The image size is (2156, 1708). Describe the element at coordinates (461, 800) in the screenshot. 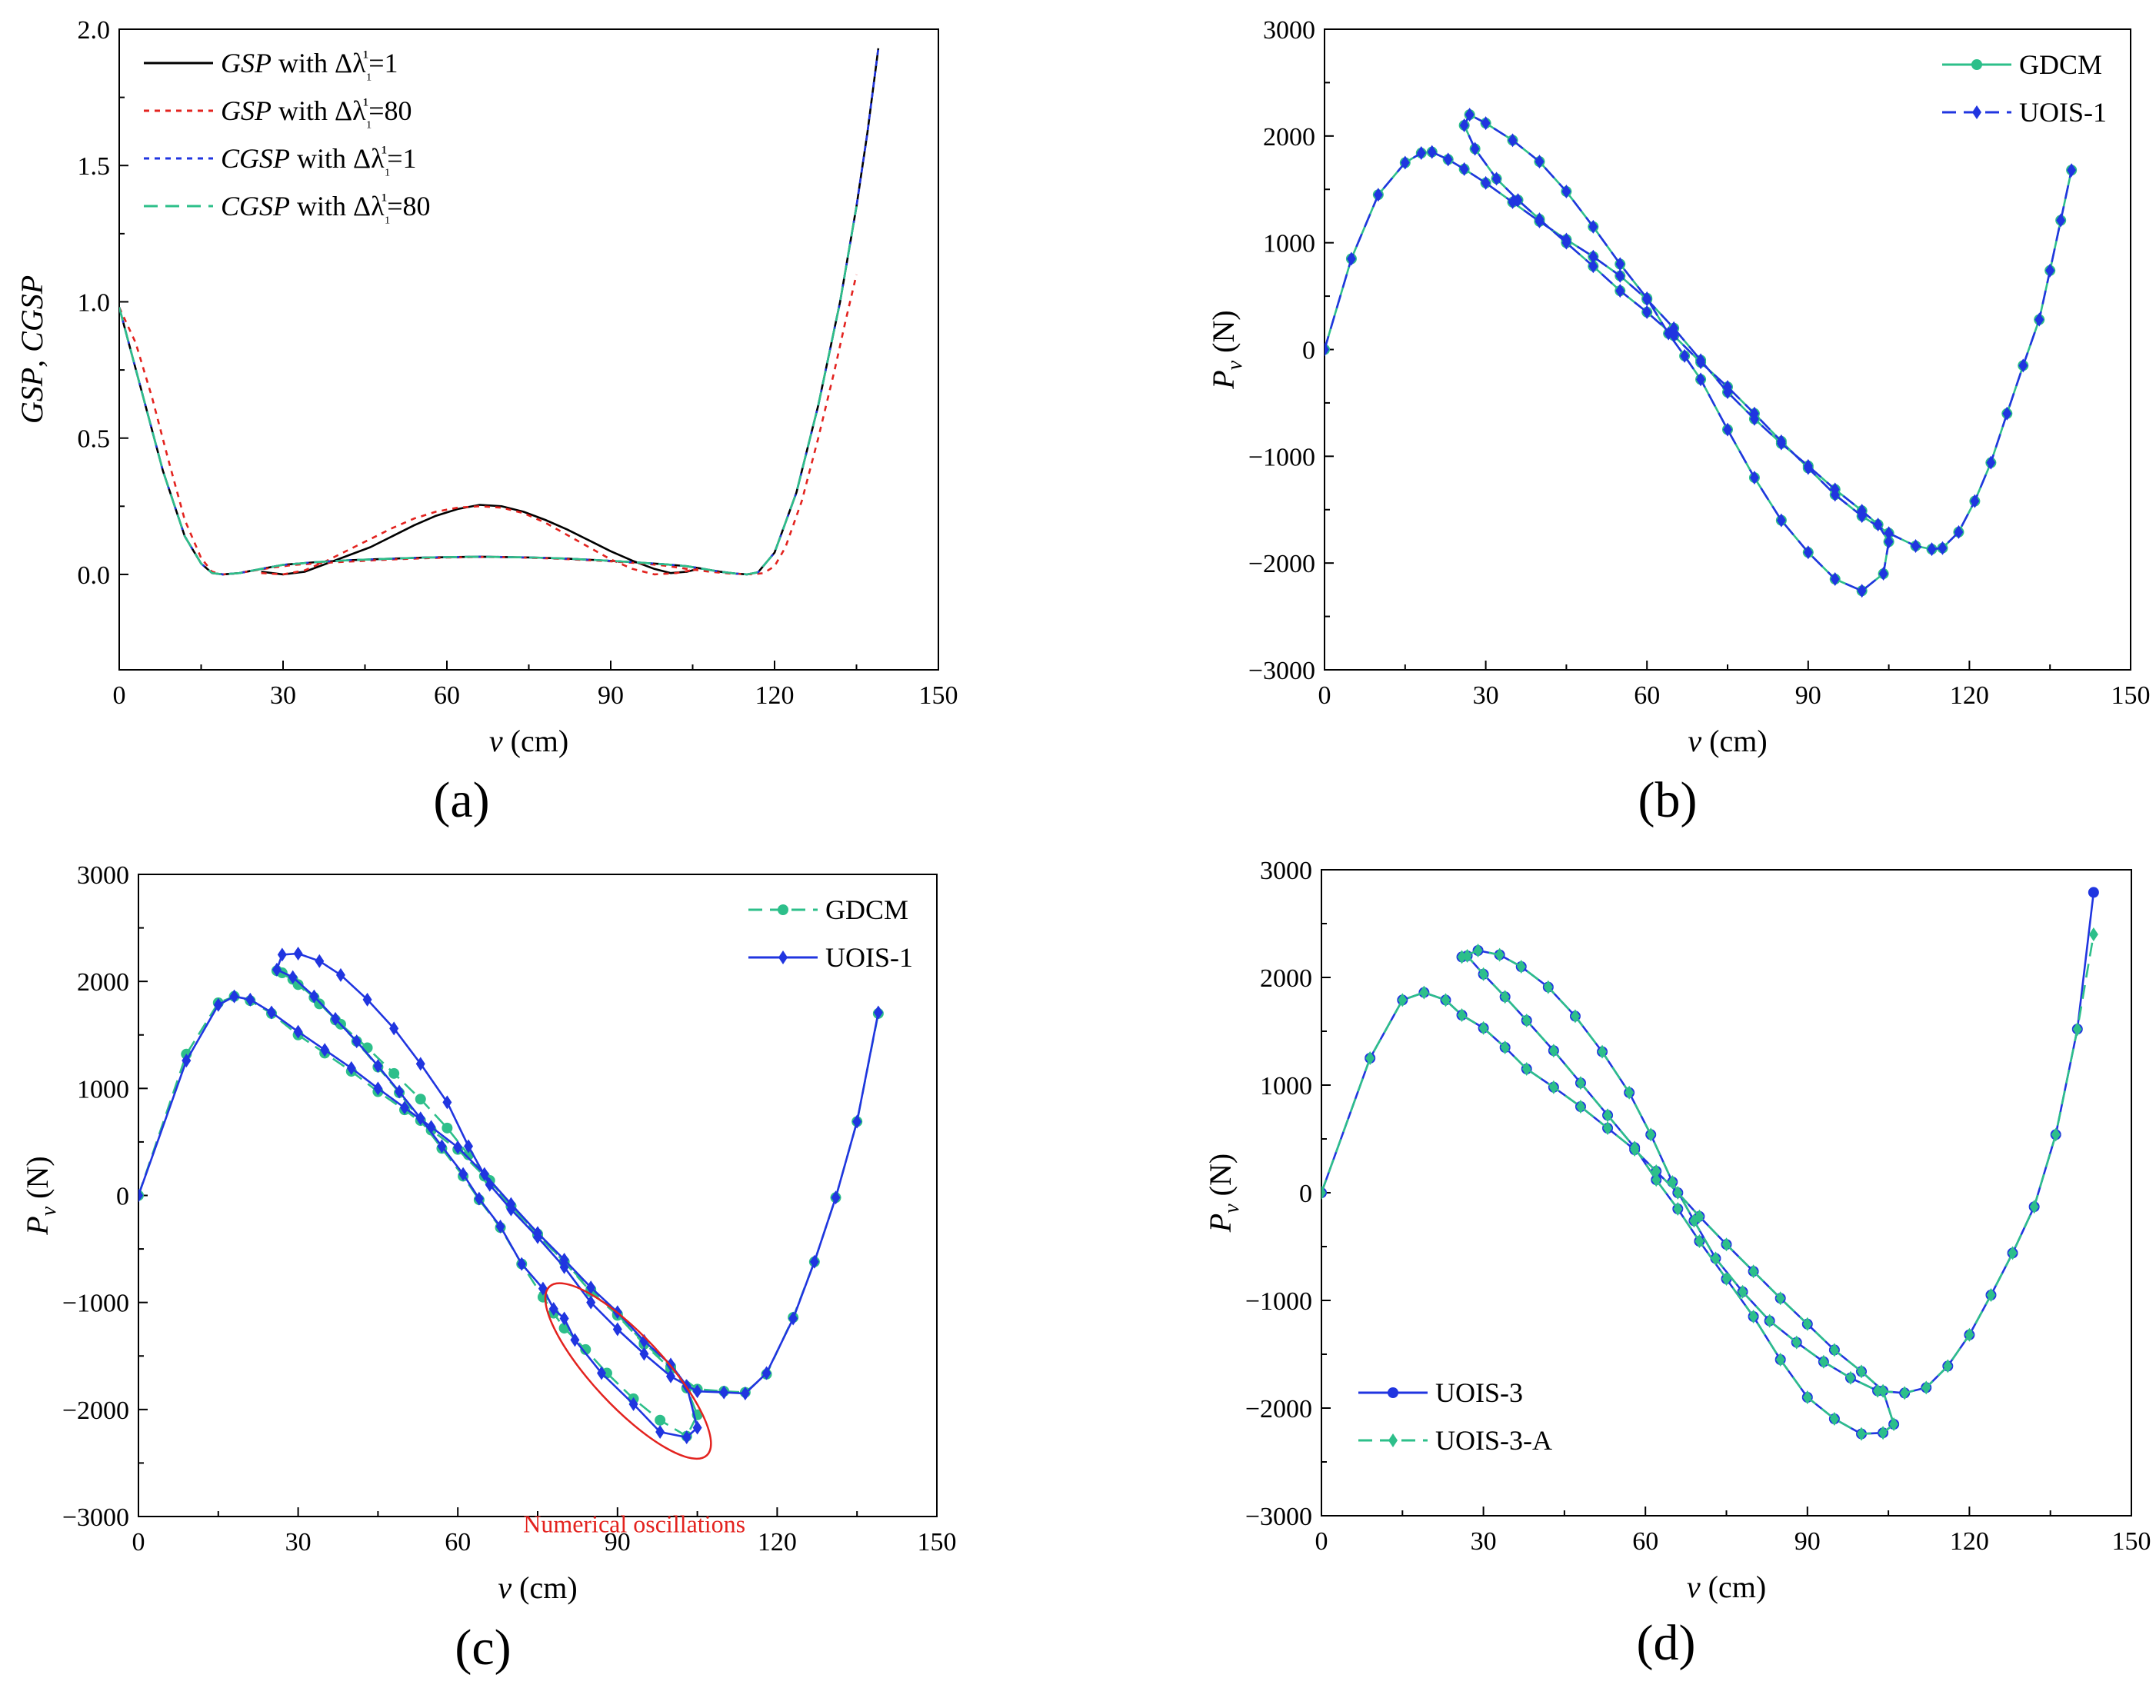

I see `panel-label: (a)` at that location.